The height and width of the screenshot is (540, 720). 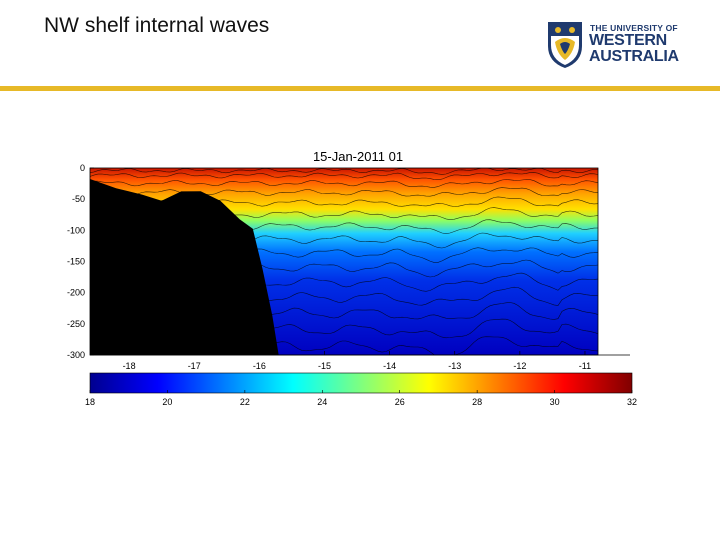 What do you see at coordinates (324, 366) in the screenshot?
I see `x-tick-label: -15` at bounding box center [324, 366].